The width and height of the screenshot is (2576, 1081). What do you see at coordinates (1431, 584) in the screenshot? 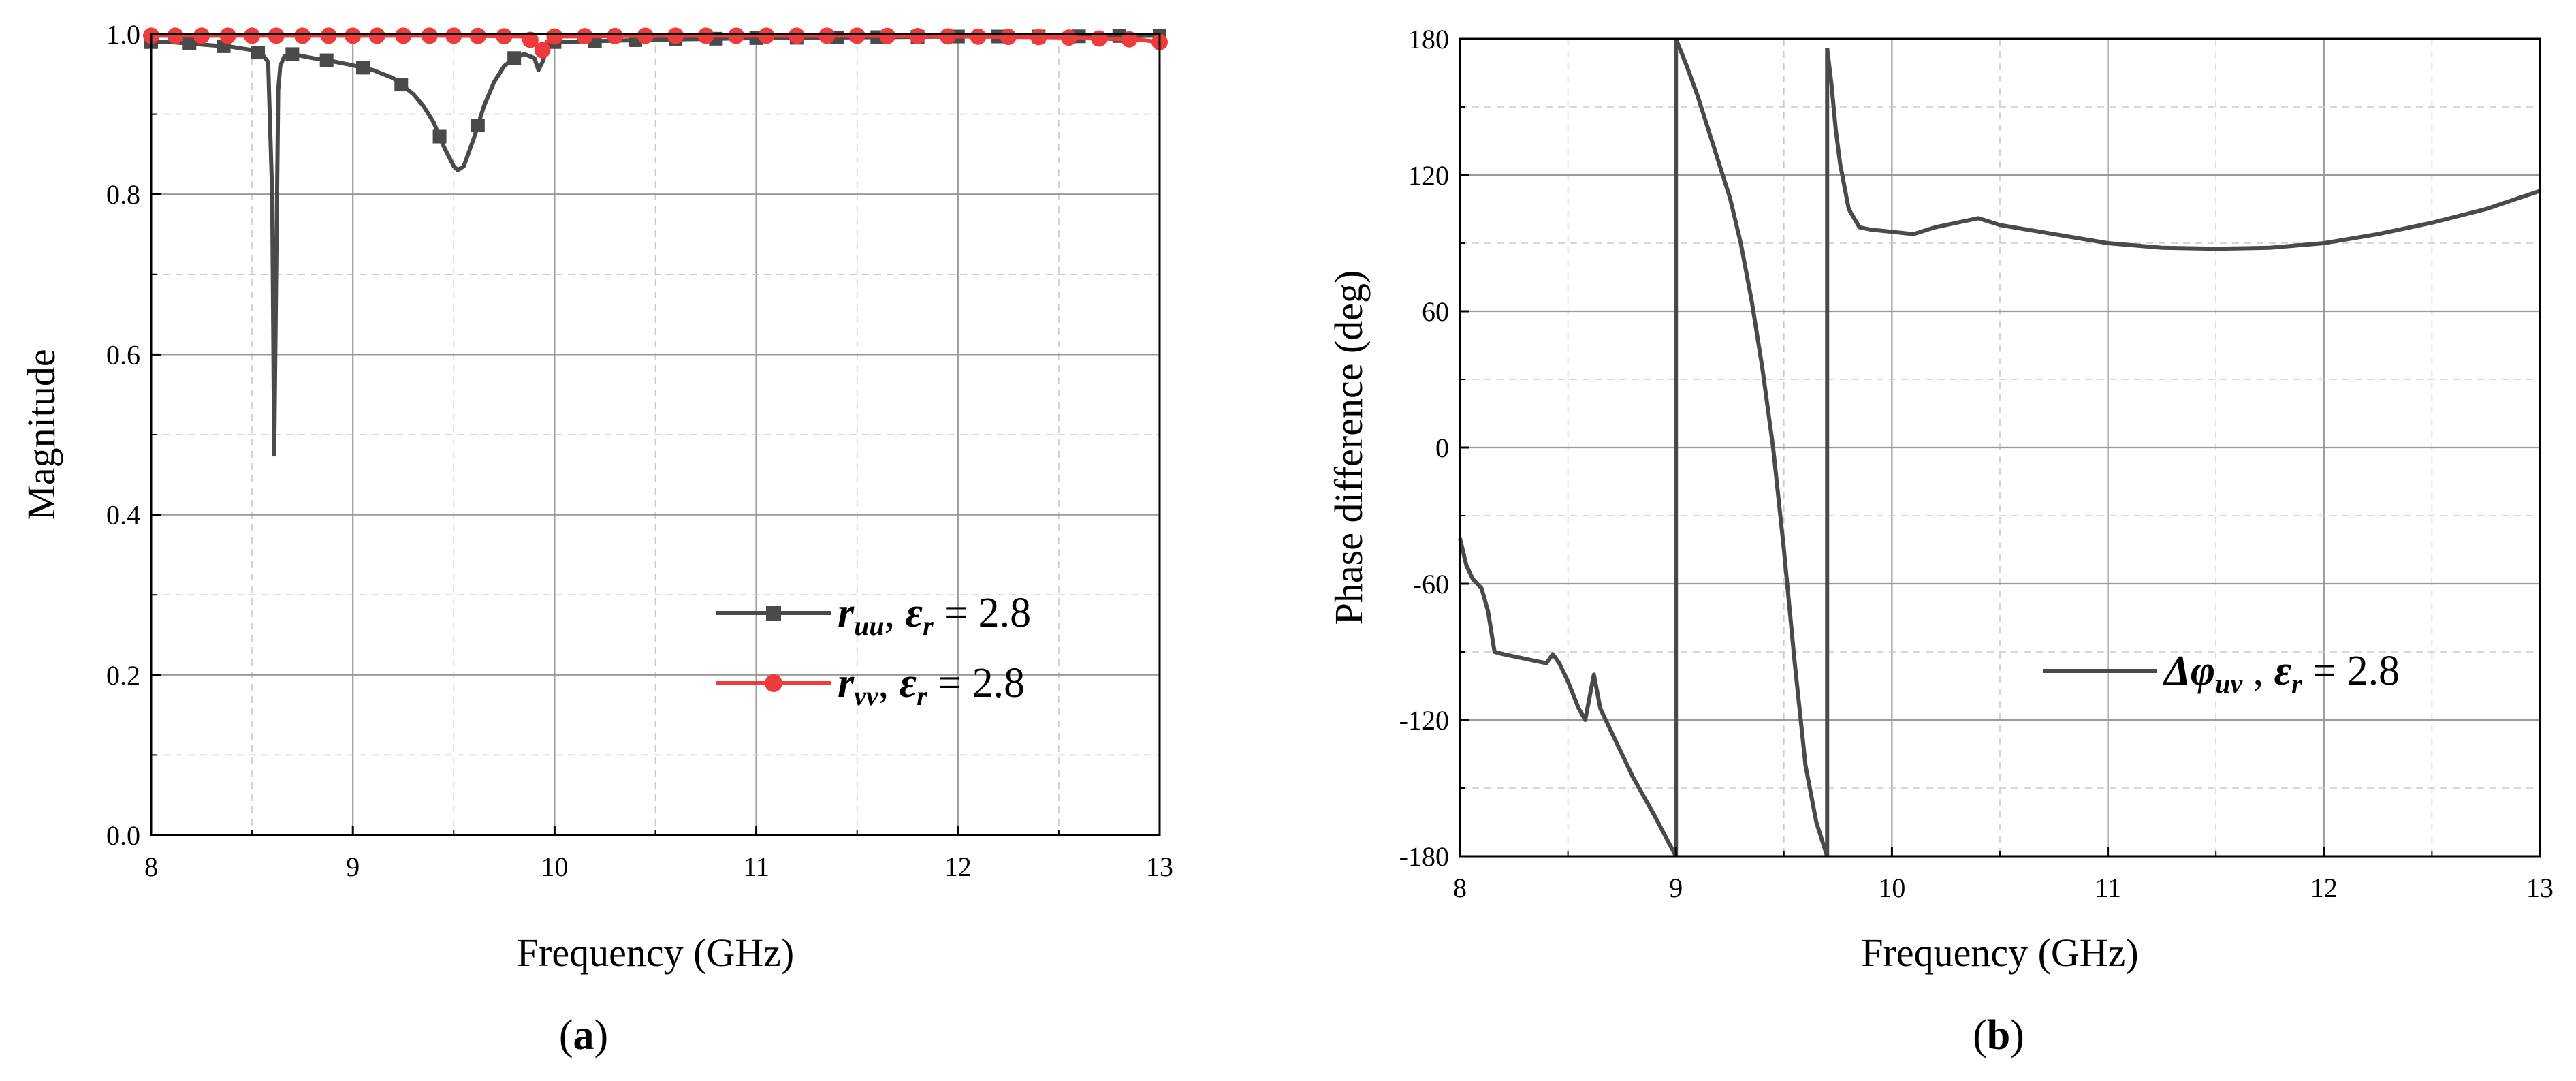
I see `b-y-tick-label: -60` at bounding box center [1431, 584].